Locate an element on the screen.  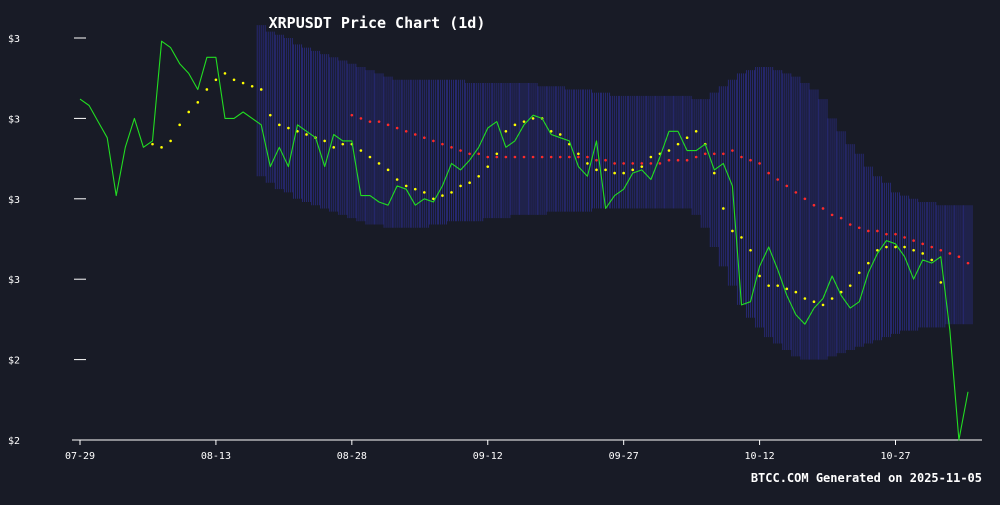
x-tick-label: 09-27 is located at coordinates (624, 456).